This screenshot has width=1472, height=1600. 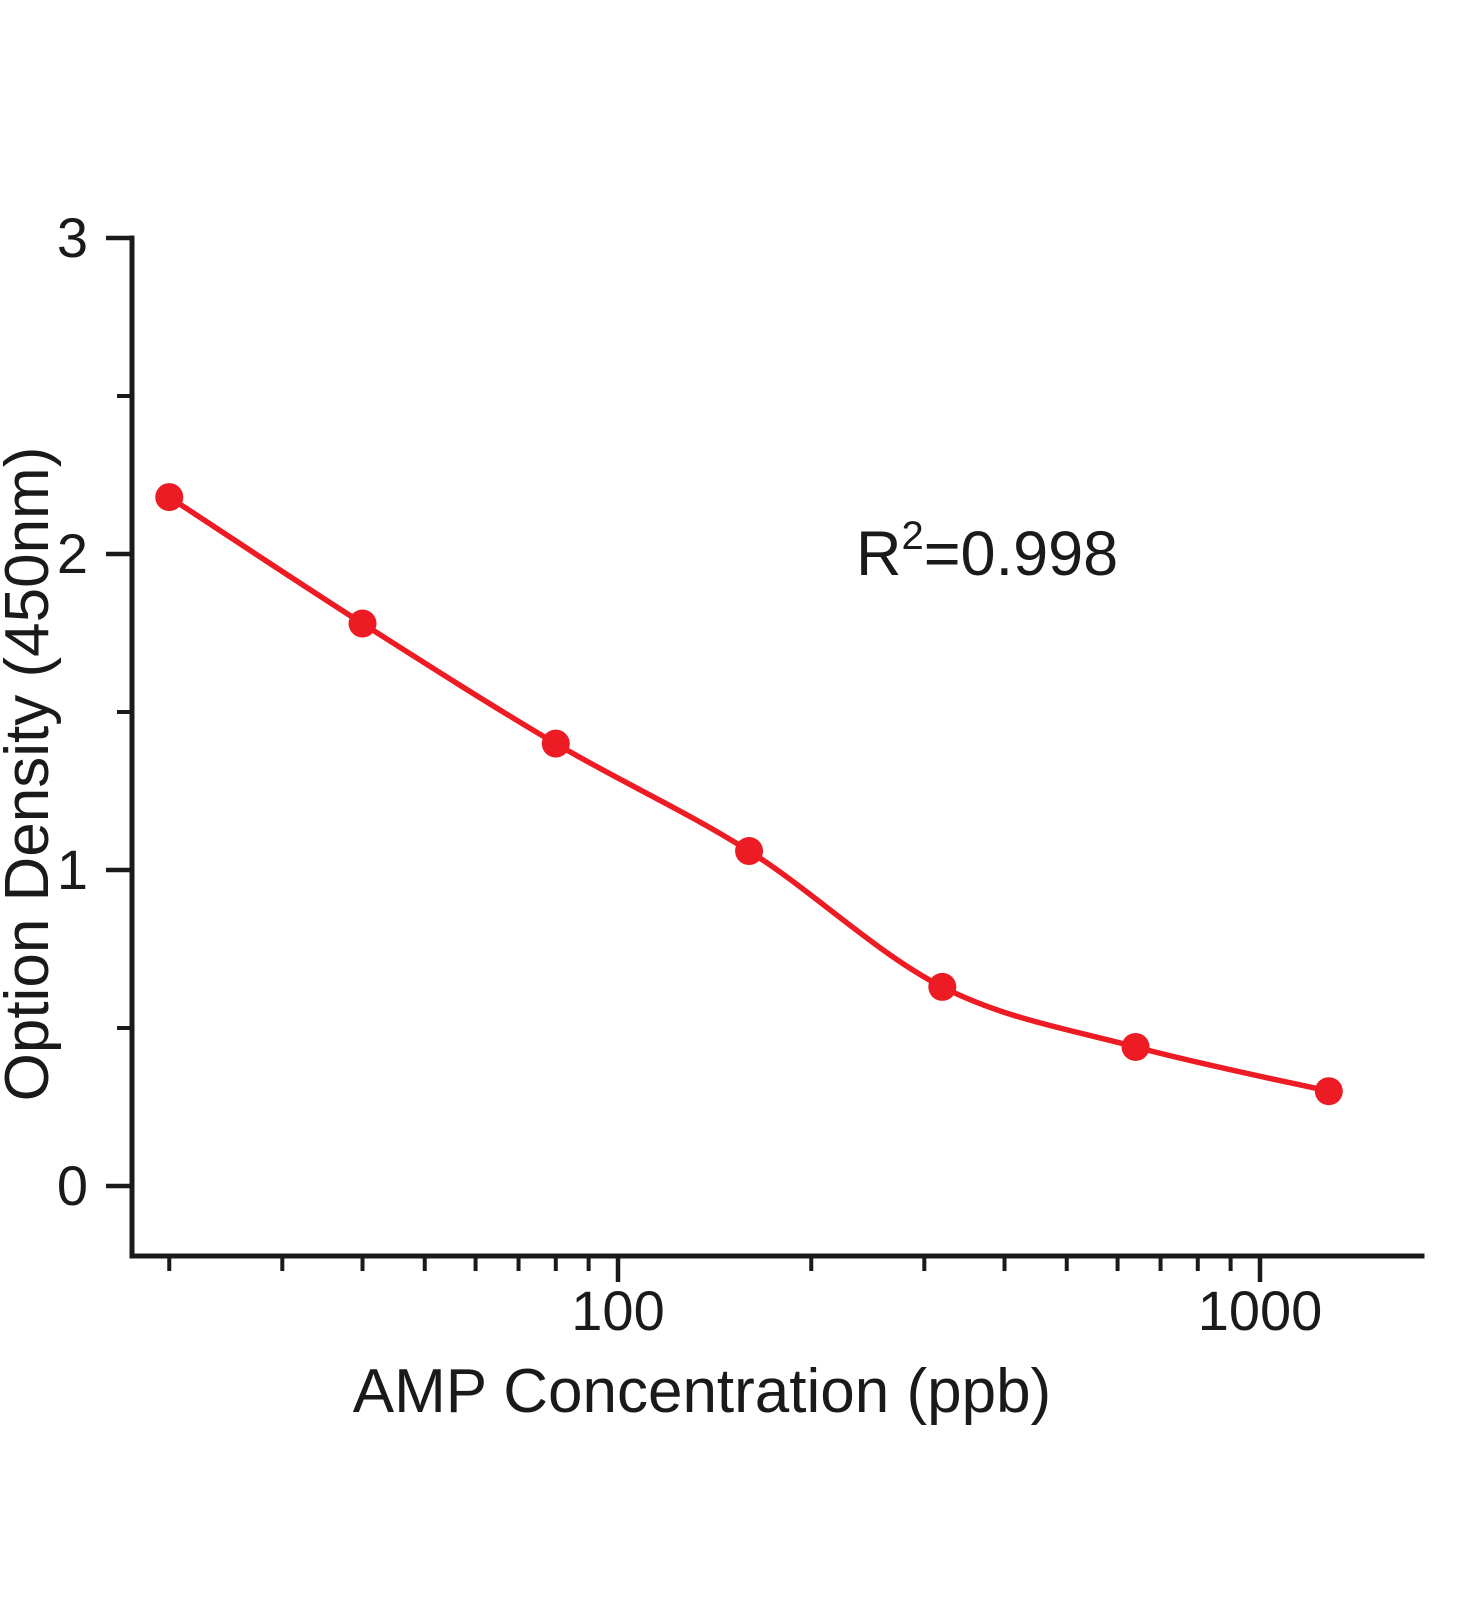 I want to click on y-tick-label: 2, so click(x=72, y=553).